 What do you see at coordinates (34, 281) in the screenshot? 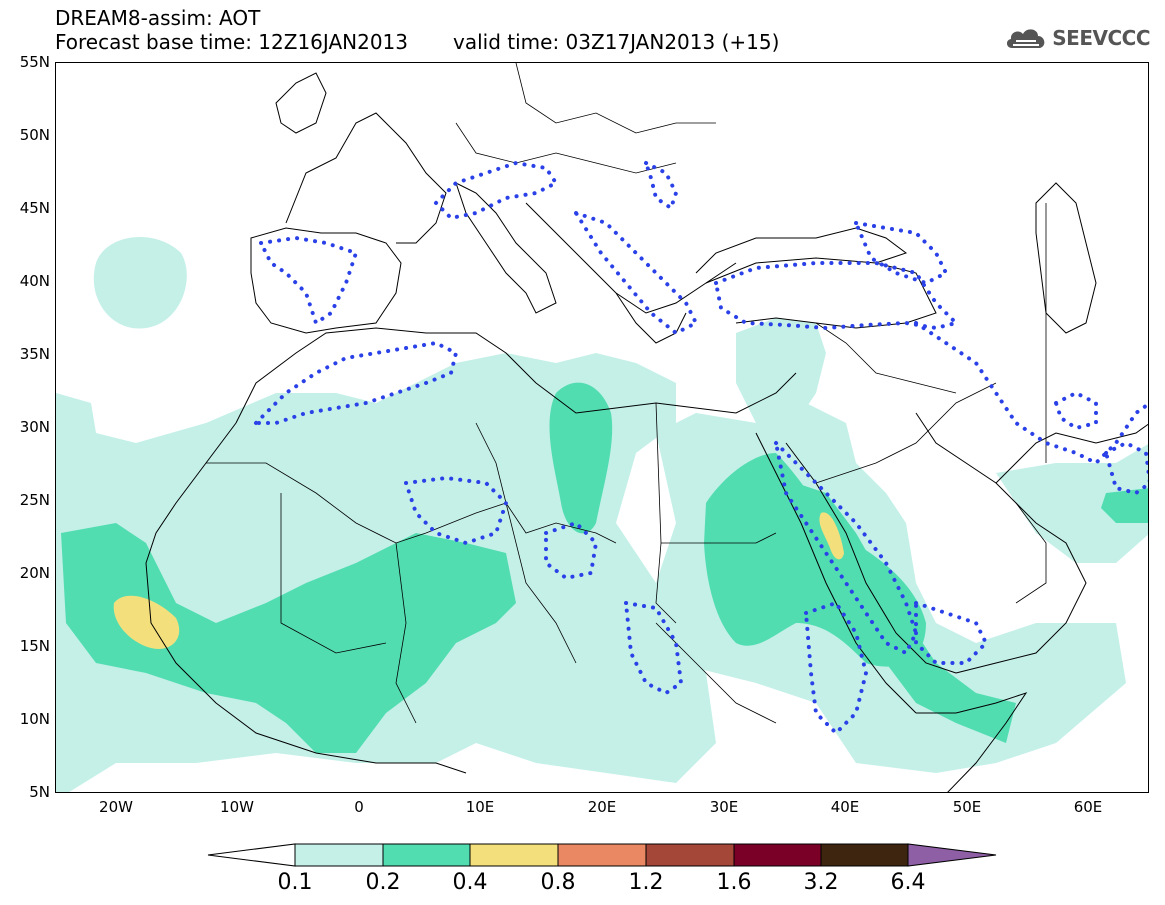
I see `lat-label: 40N` at bounding box center [34, 281].